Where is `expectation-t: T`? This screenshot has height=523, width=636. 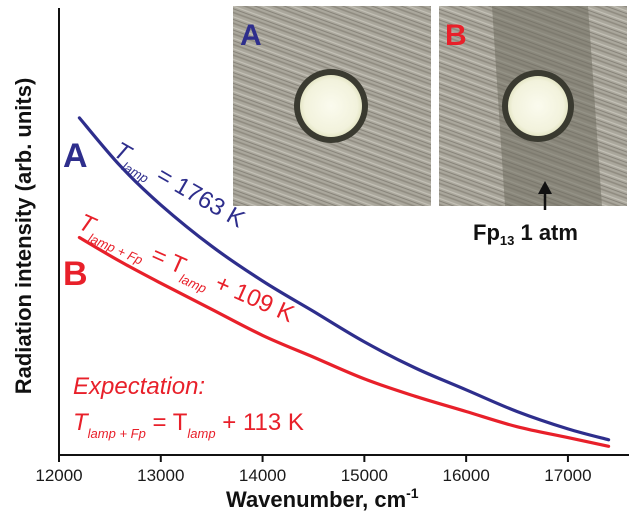
expectation-t: T is located at coordinates (81, 422).